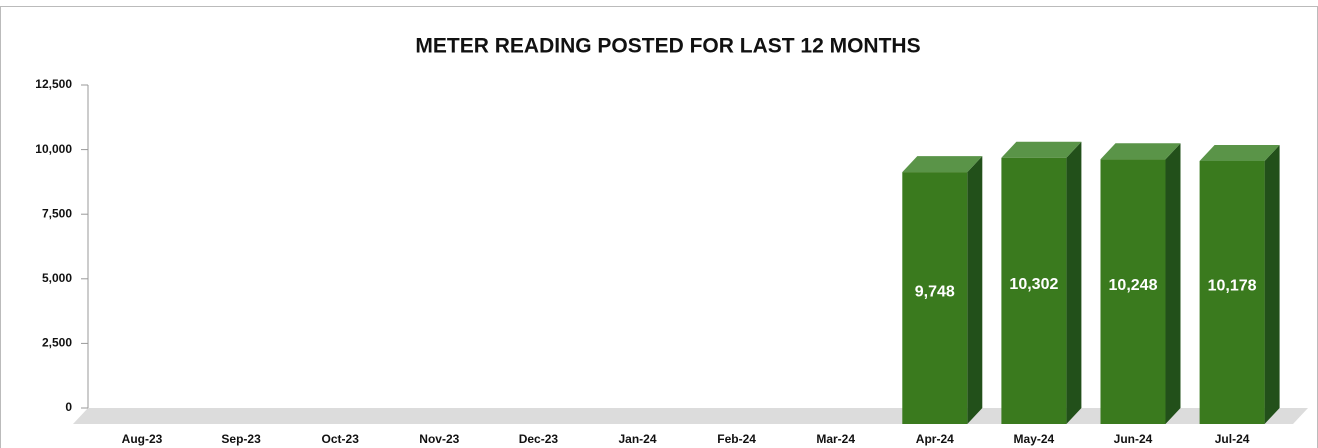 The width and height of the screenshot is (1318, 448). I want to click on chart-title: METER READING POSTED FOR LAST 12 MONTHS, so click(667, 46).